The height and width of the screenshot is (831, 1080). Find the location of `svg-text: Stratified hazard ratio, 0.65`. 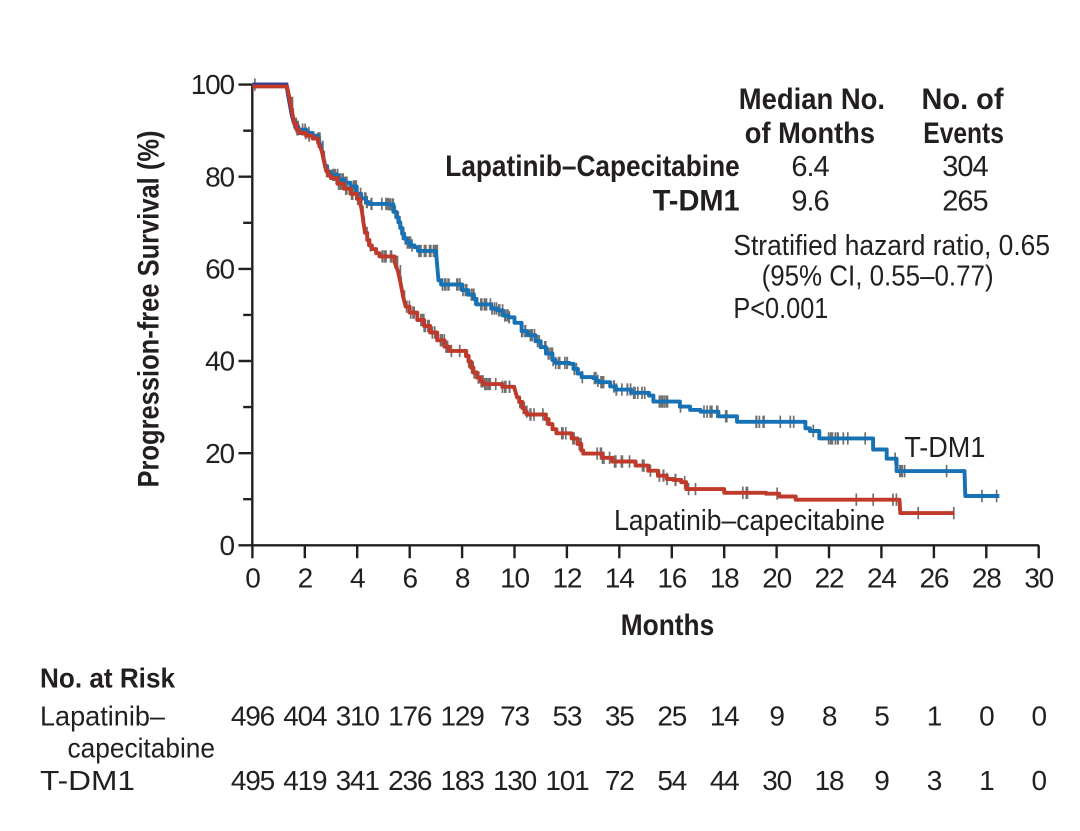

svg-text: Stratified hazard ratio, 0.65 is located at coordinates (891, 246).